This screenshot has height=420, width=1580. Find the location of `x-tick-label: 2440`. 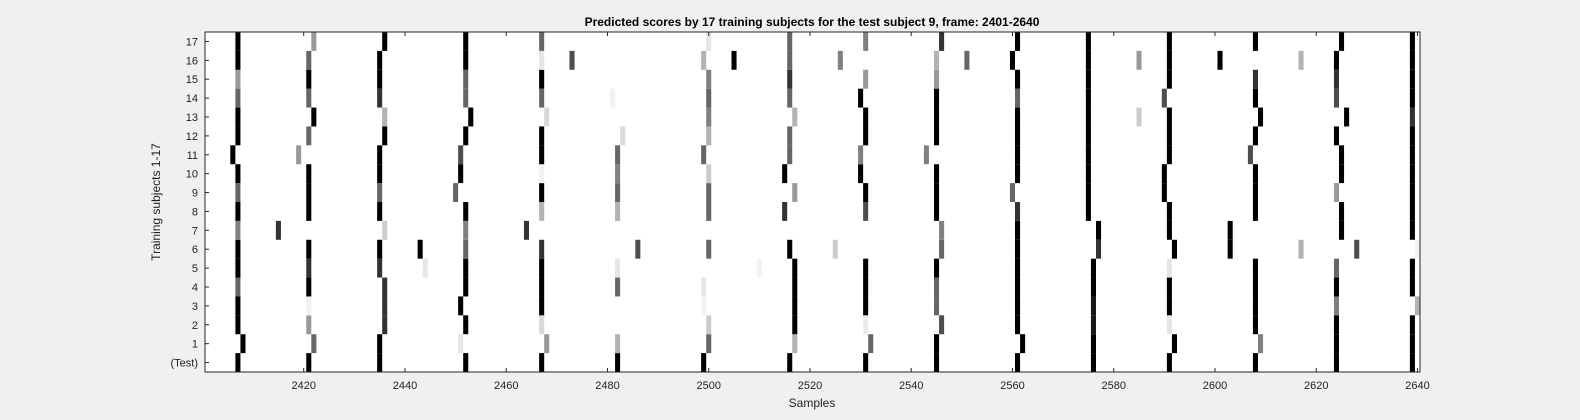

x-tick-label: 2440 is located at coordinates (405, 386).